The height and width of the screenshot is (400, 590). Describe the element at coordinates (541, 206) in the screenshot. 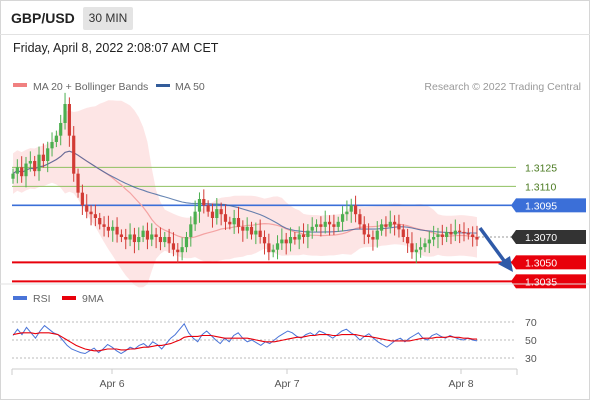

I see `level-label-1.3095: 1.3095` at that location.